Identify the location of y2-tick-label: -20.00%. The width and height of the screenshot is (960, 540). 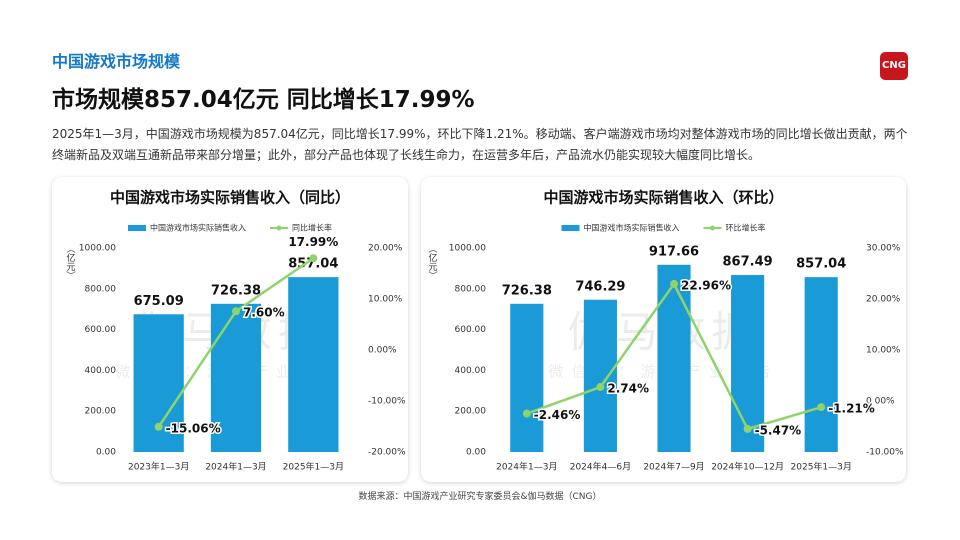
(387, 453).